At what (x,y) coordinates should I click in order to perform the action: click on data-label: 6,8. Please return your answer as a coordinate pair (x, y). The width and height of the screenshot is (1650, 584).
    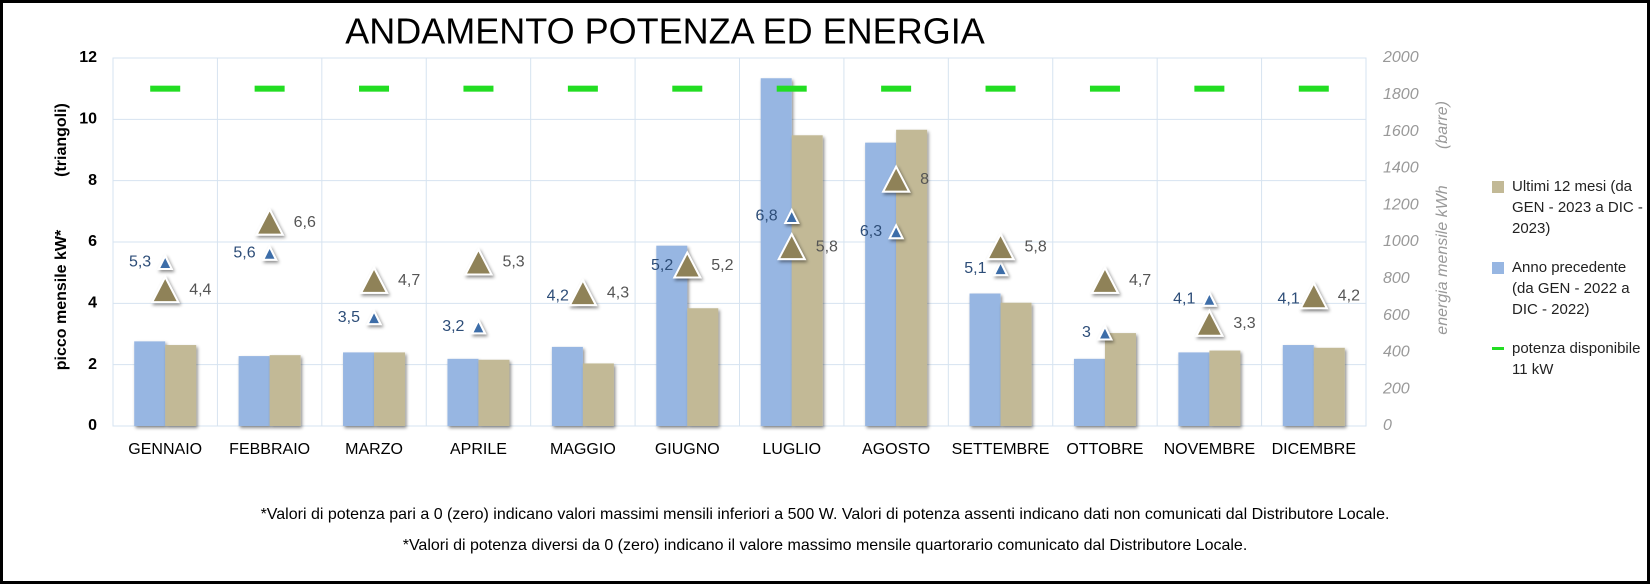
    Looking at the image, I should click on (766, 216).